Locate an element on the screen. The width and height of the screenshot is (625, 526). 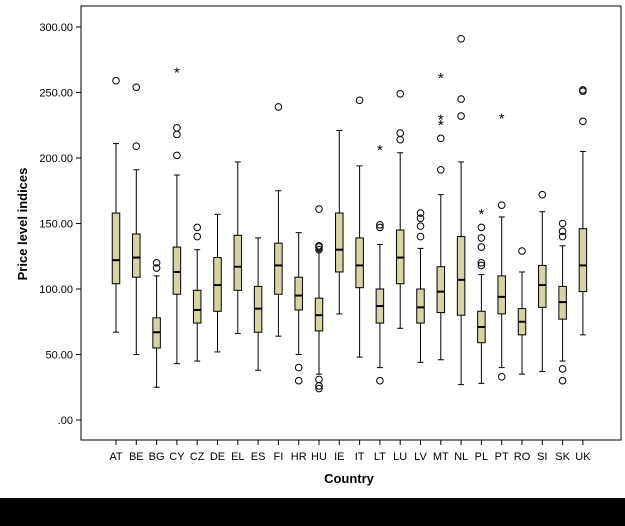
x-tick-label: HR is located at coordinates (299, 457).